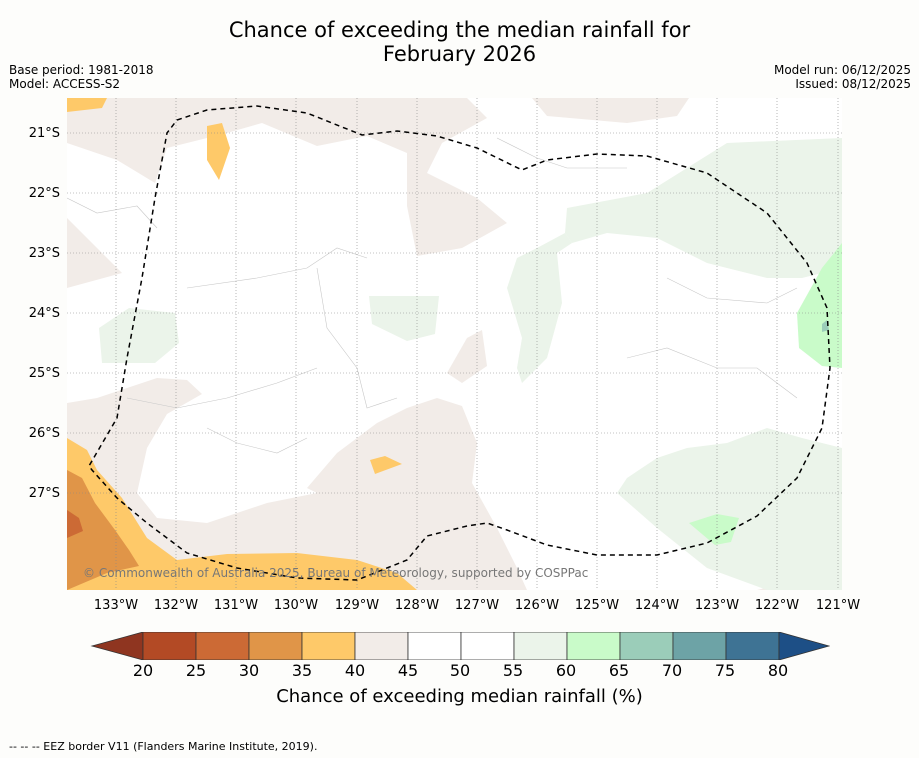 Image resolution: width=919 pixels, height=758 pixels. I want to click on lon-label: 130°W, so click(296, 605).